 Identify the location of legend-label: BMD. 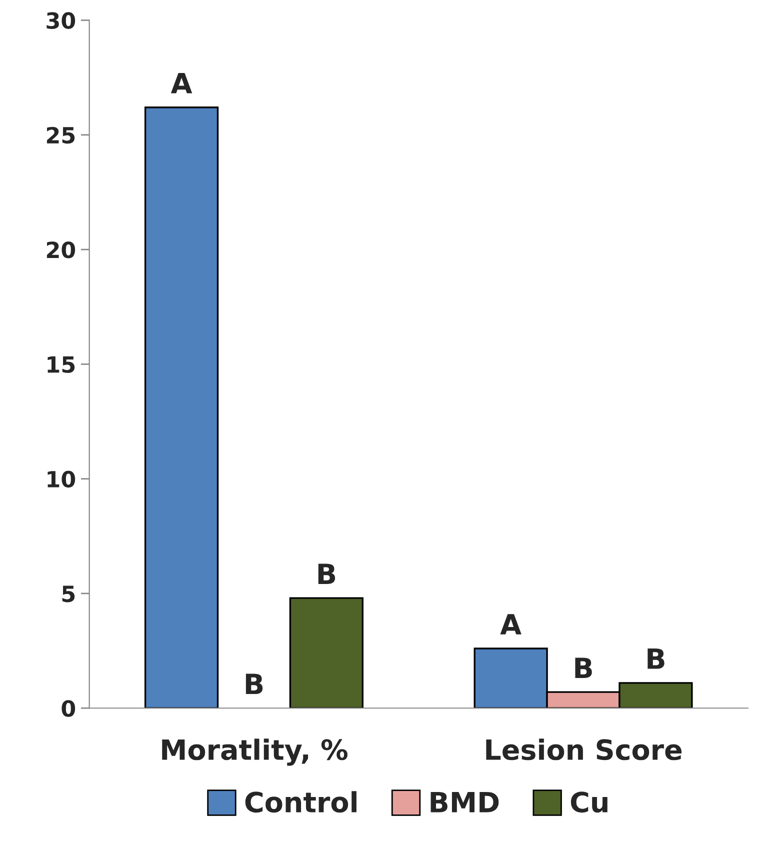
(464, 802).